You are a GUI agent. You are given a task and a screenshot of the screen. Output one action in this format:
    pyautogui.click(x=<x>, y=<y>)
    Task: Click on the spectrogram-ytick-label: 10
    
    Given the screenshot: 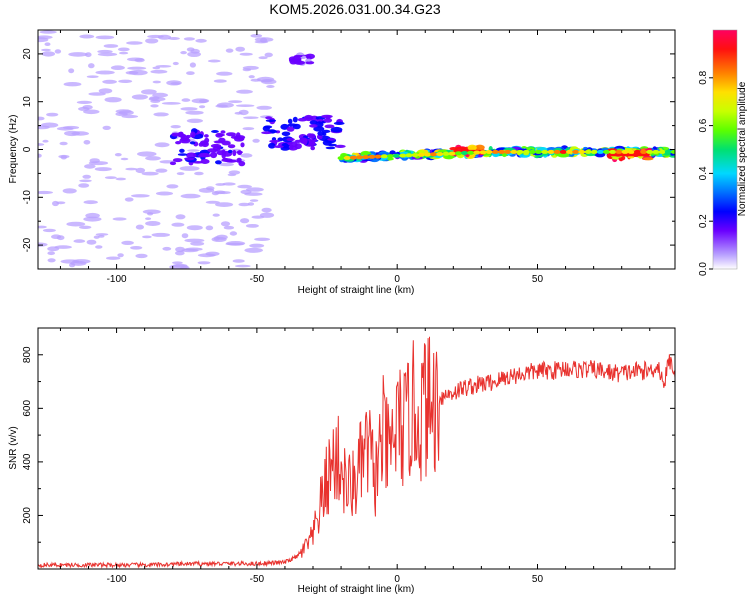 What is the action you would take?
    pyautogui.click(x=27, y=102)
    